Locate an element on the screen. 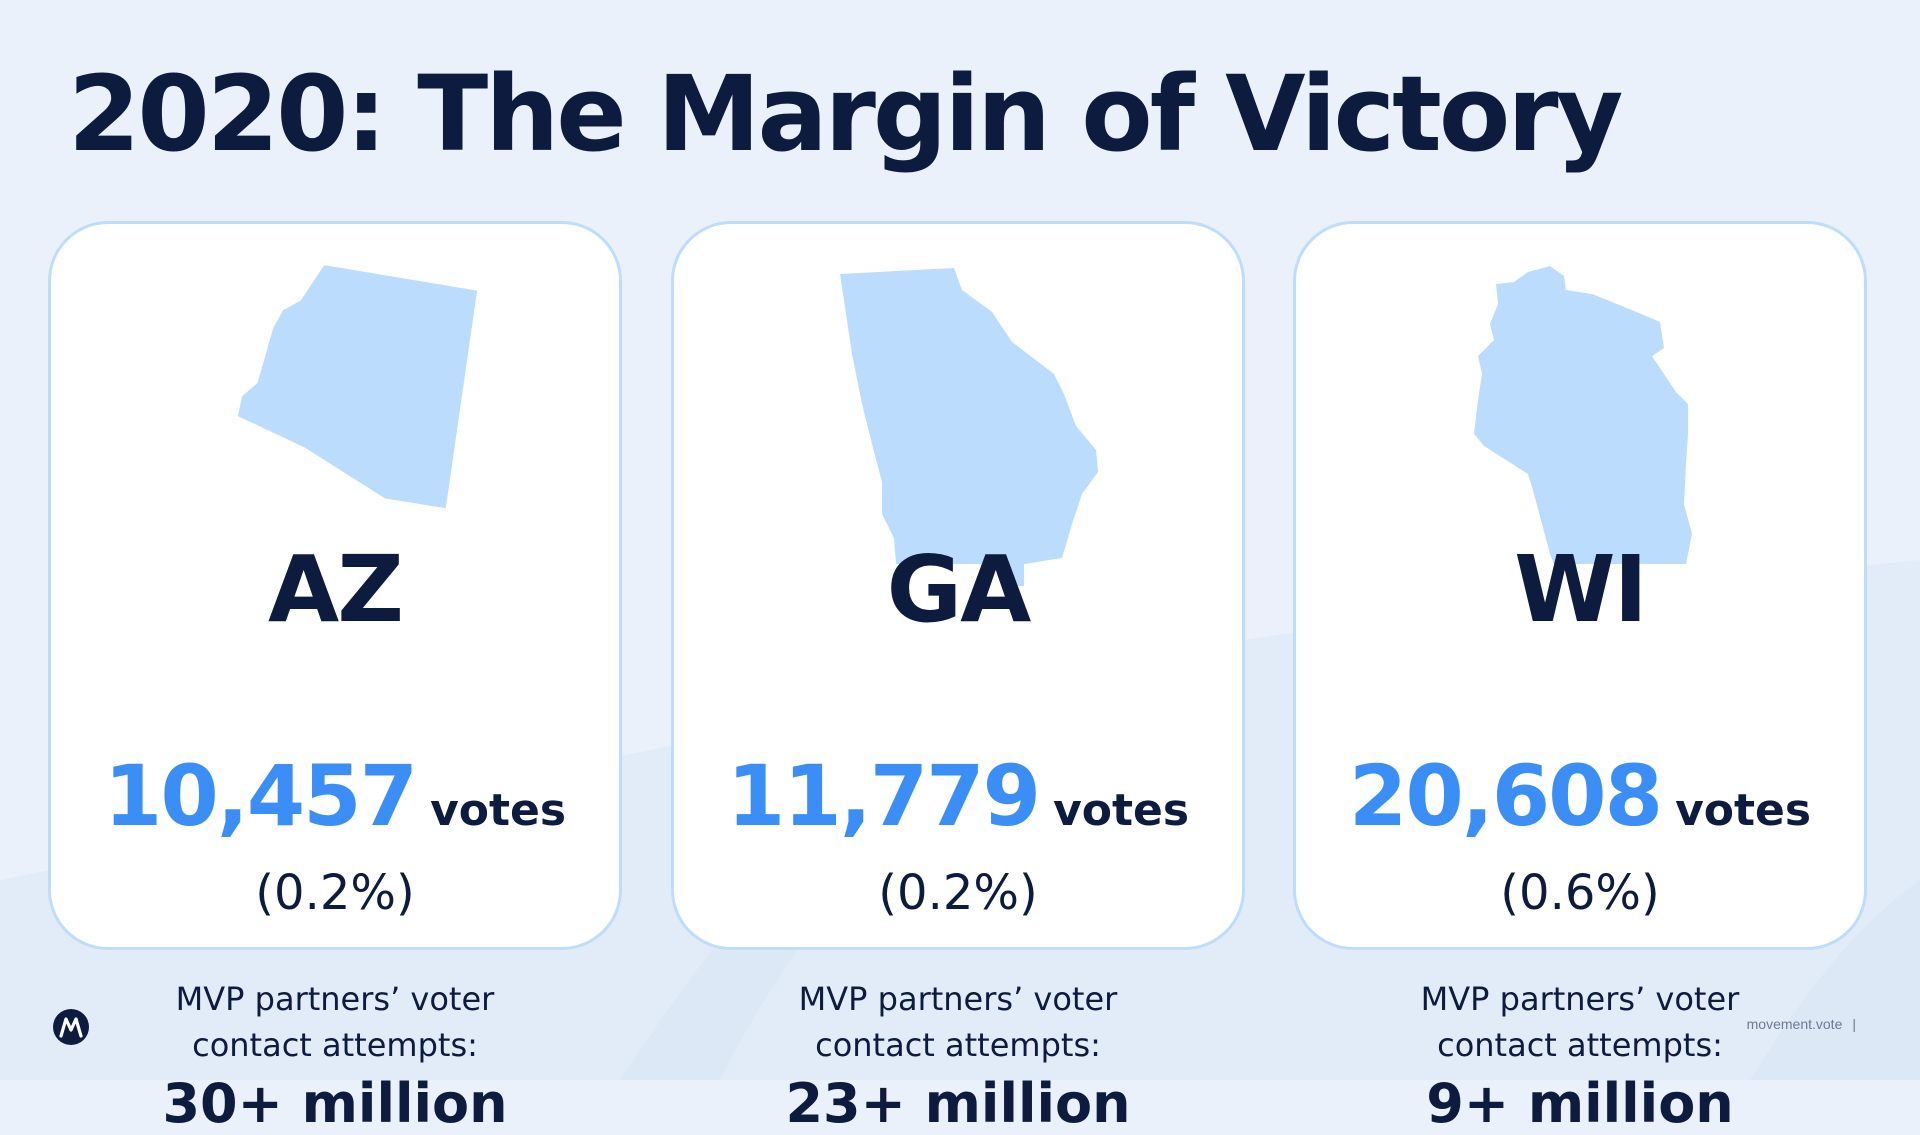 The image size is (1920, 1135). wisconsin-map-icon is located at coordinates (1583, 415).